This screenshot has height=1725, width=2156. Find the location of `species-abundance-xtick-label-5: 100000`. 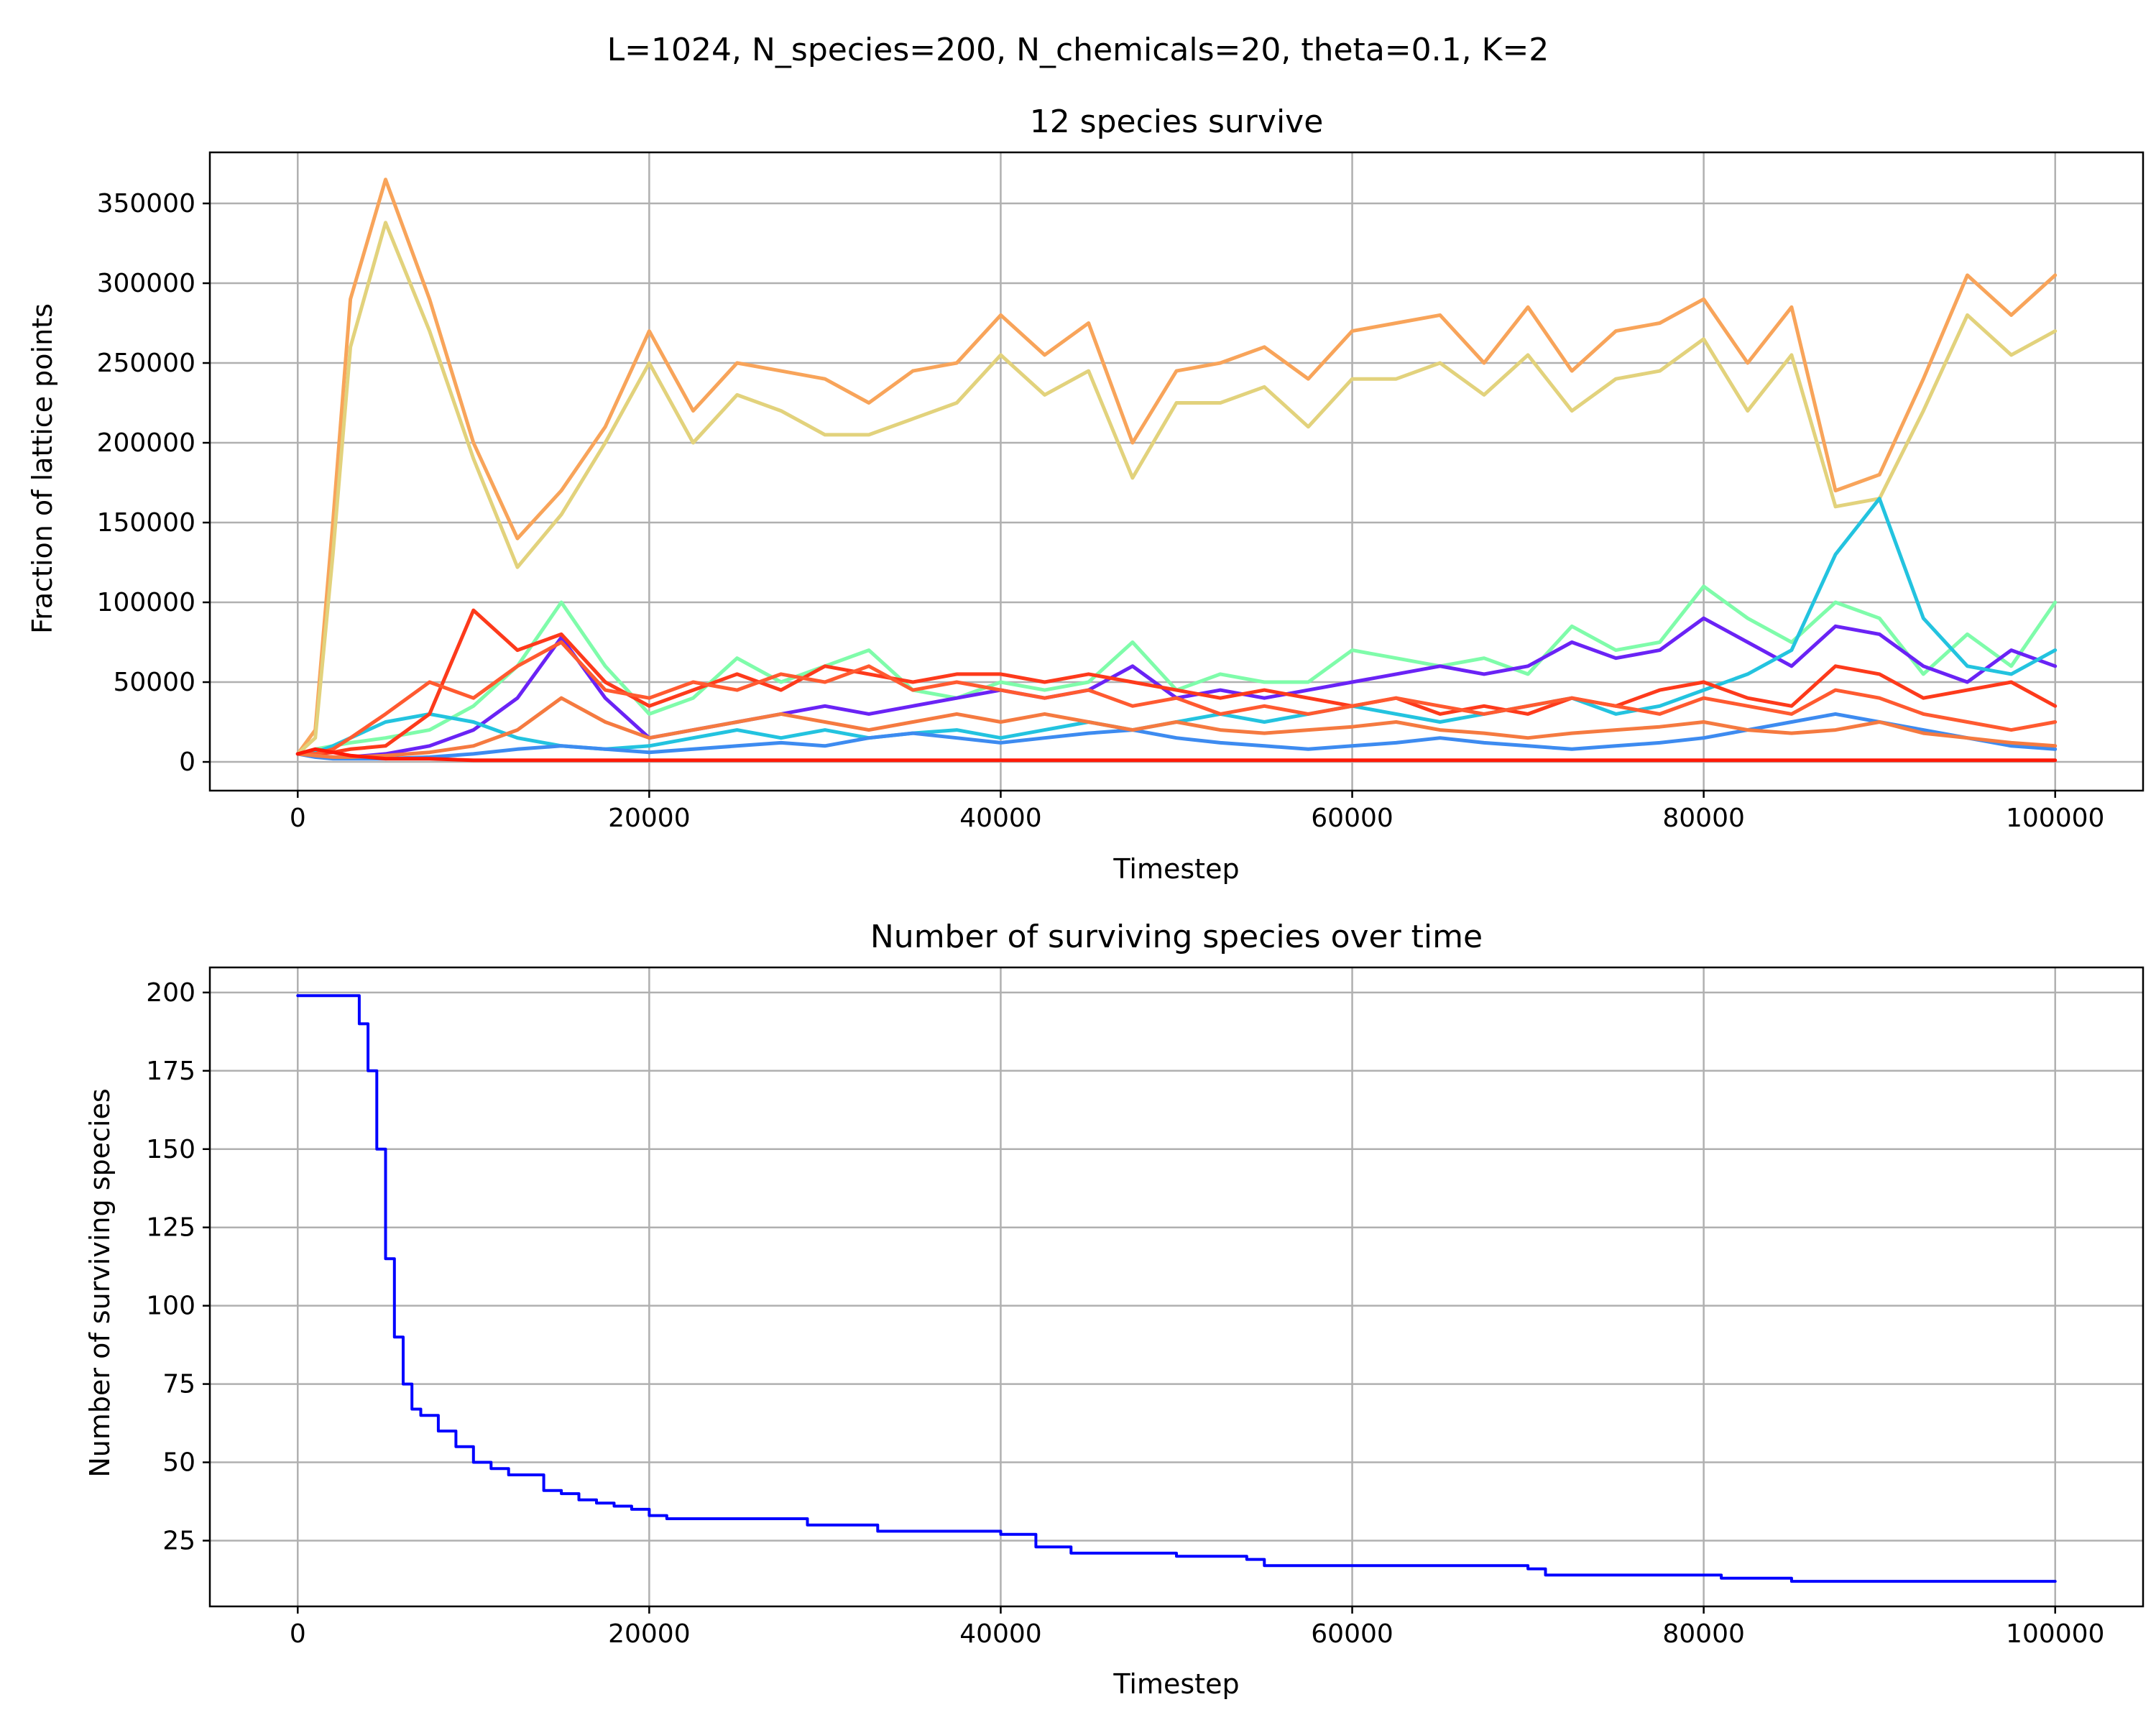

species-abundance-xtick-label-5: 100000 is located at coordinates (2055, 818).